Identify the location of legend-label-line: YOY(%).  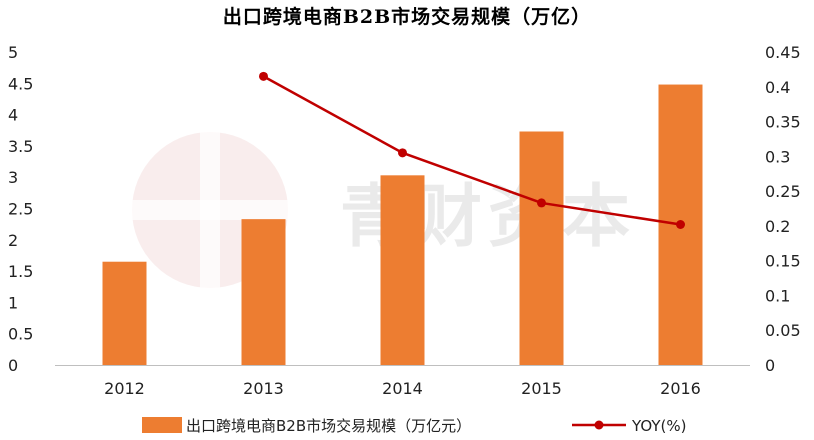
(658, 426).